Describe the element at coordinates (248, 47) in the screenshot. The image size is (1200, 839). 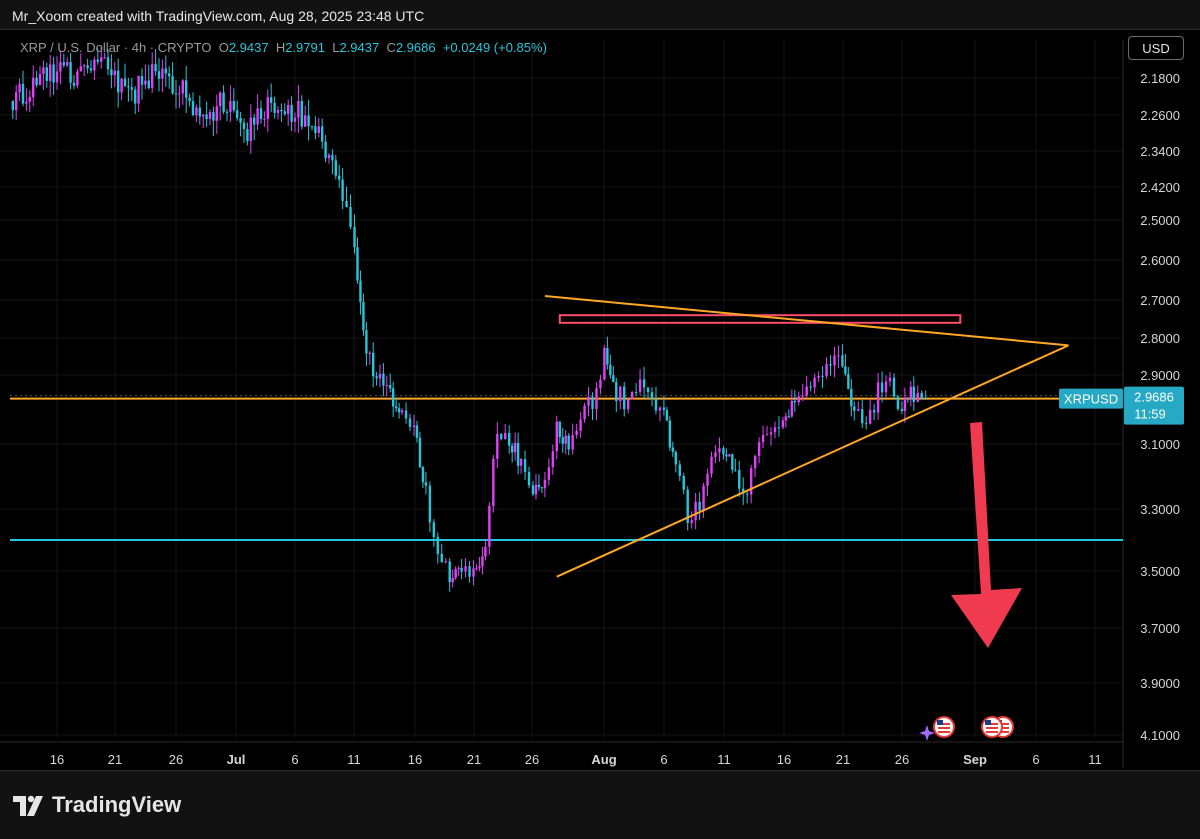
I see `open-value: 2.9437` at that location.